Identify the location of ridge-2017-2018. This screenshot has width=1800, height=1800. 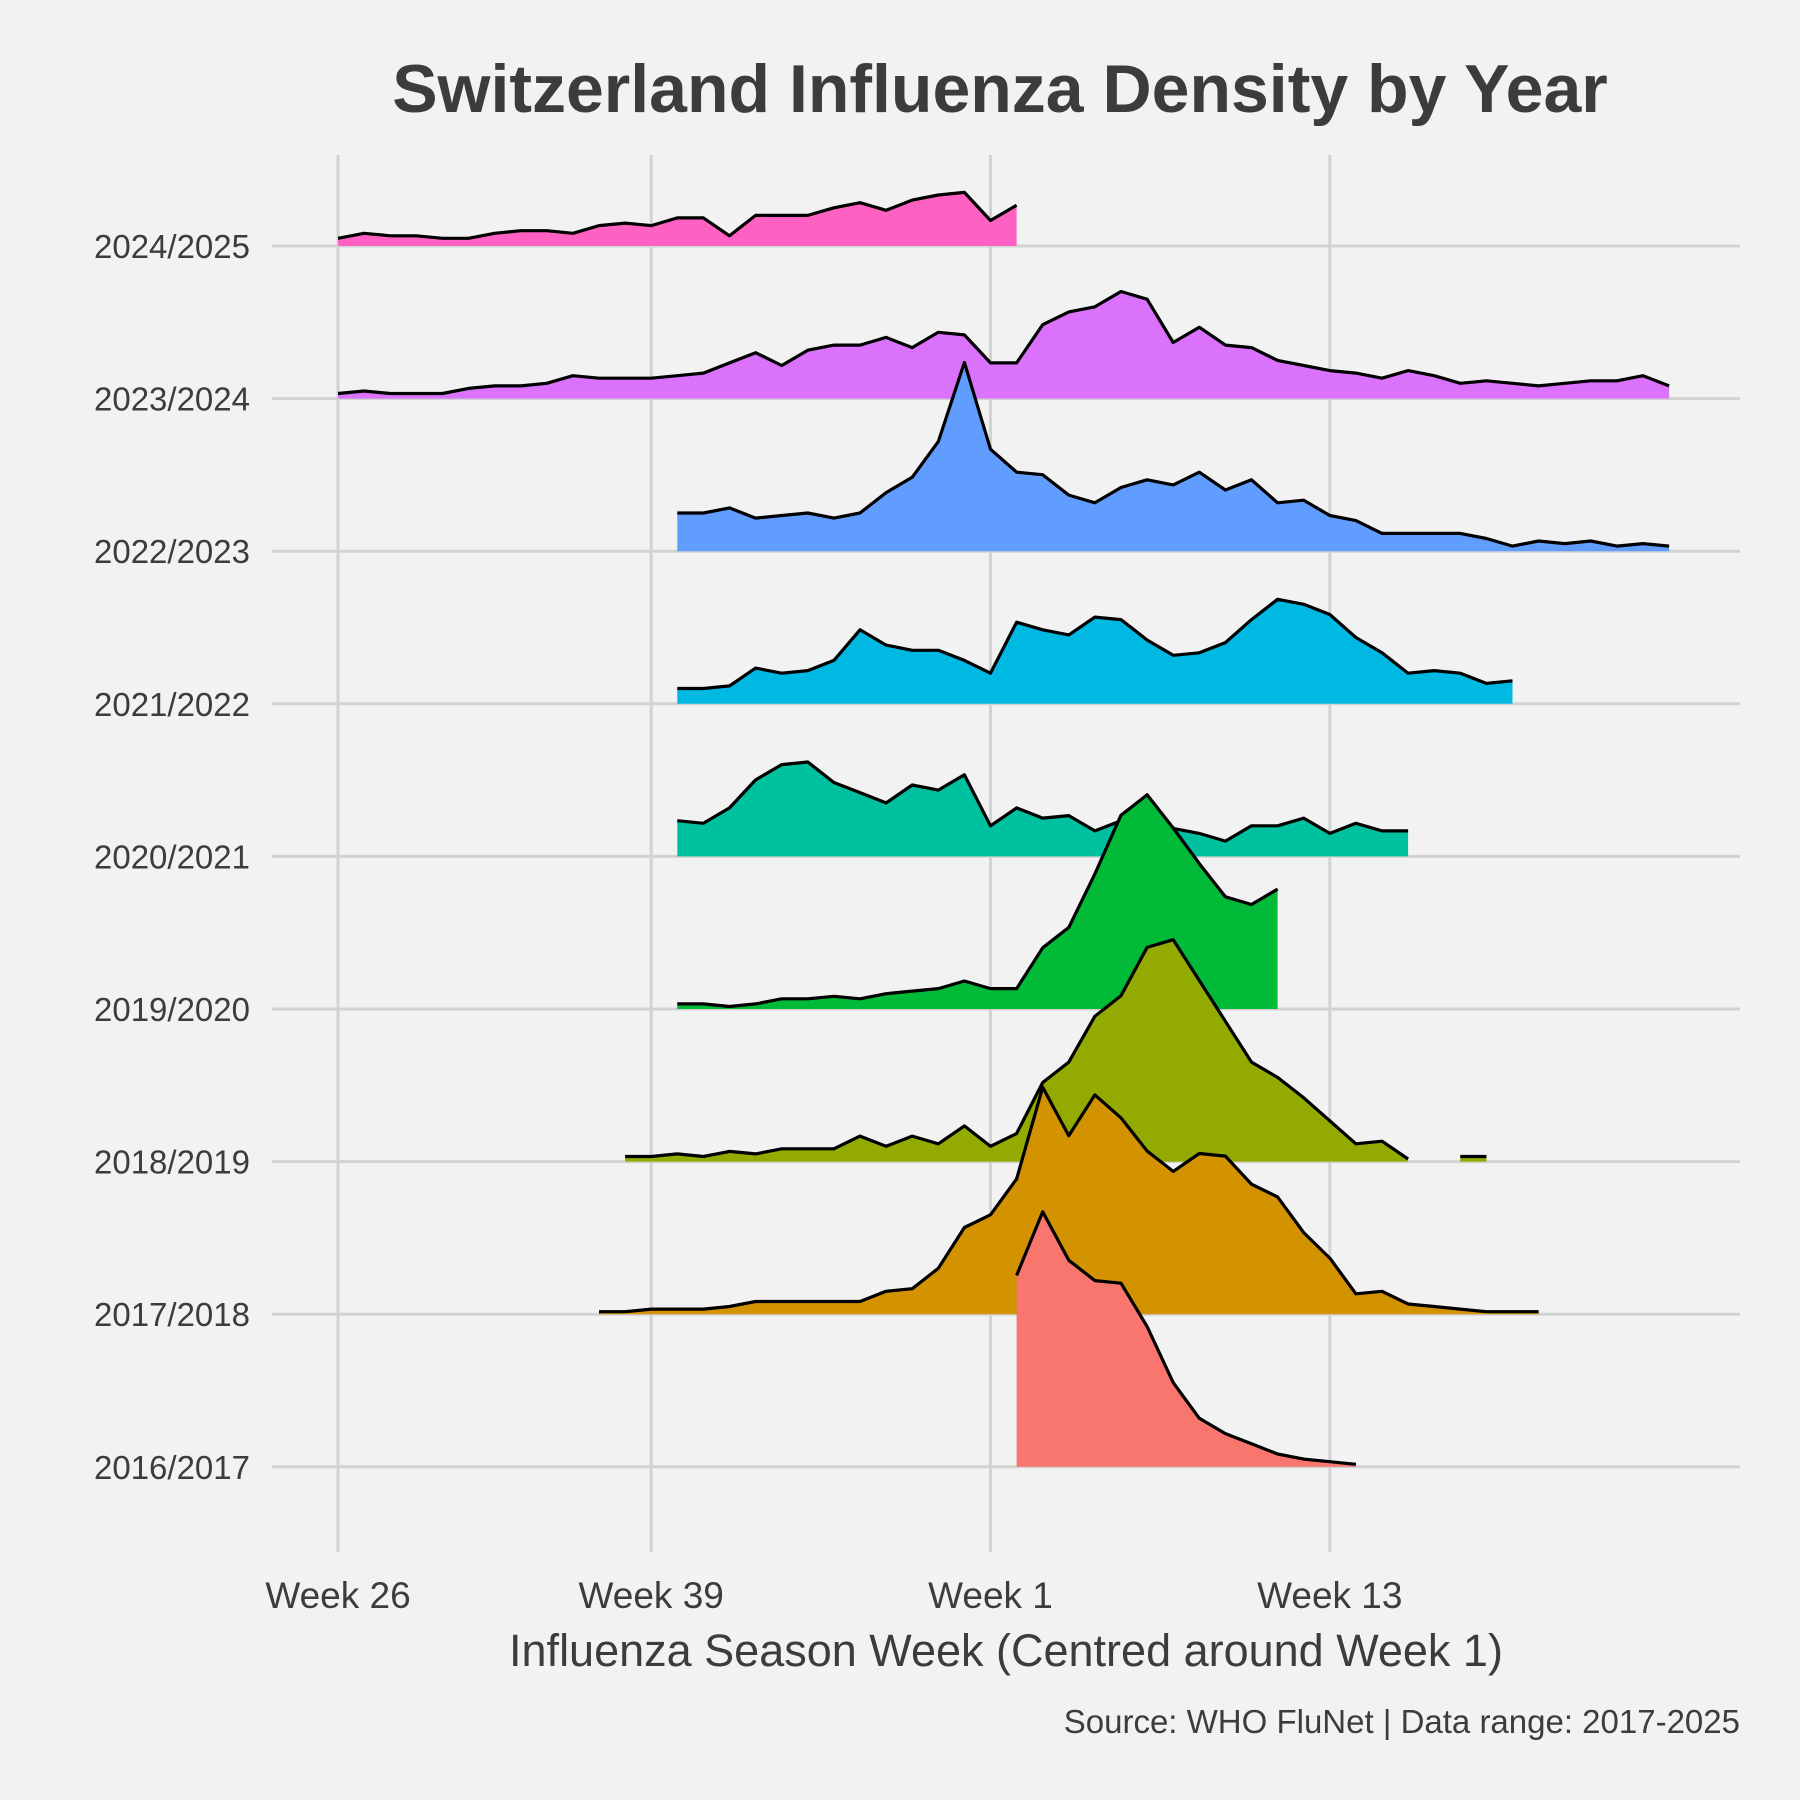
(1069, 1200).